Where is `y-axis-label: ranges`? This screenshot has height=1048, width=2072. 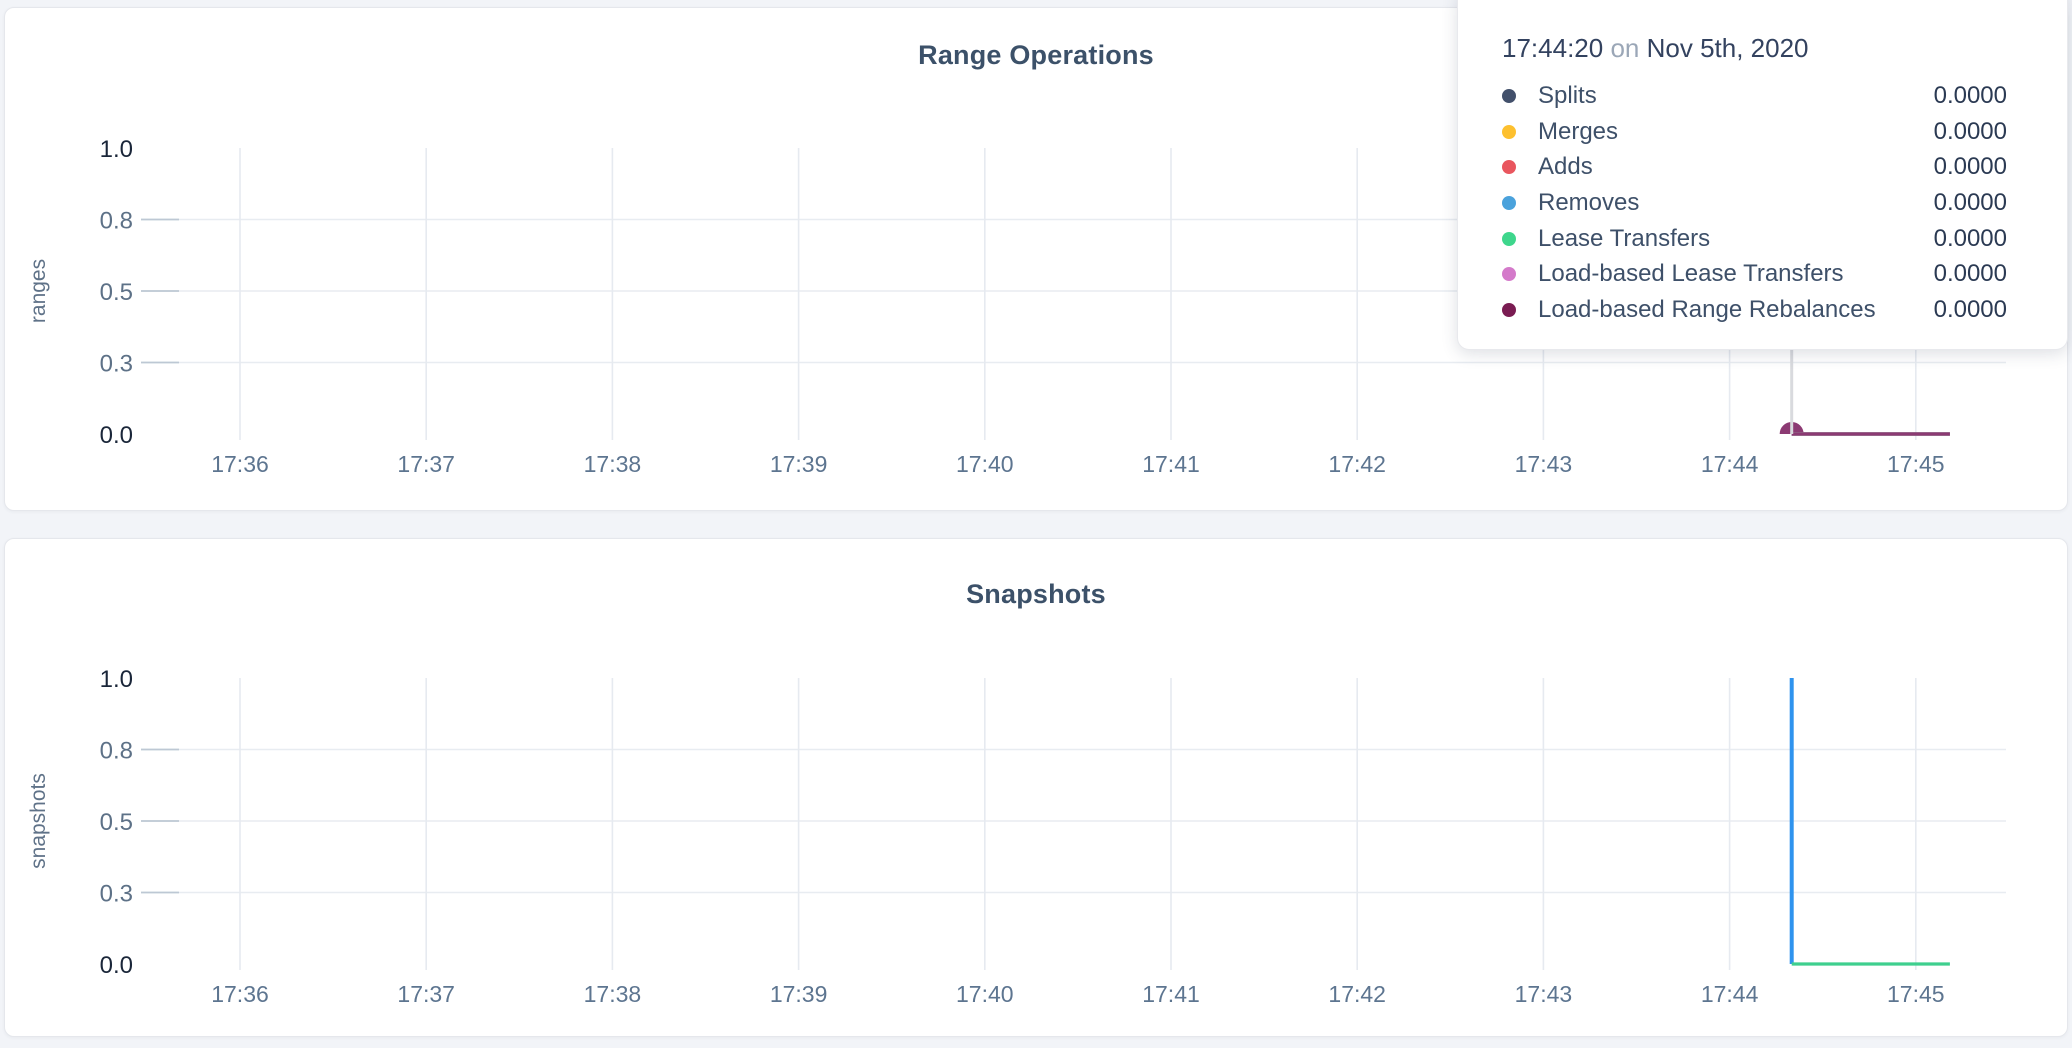 y-axis-label: ranges is located at coordinates (38, 291).